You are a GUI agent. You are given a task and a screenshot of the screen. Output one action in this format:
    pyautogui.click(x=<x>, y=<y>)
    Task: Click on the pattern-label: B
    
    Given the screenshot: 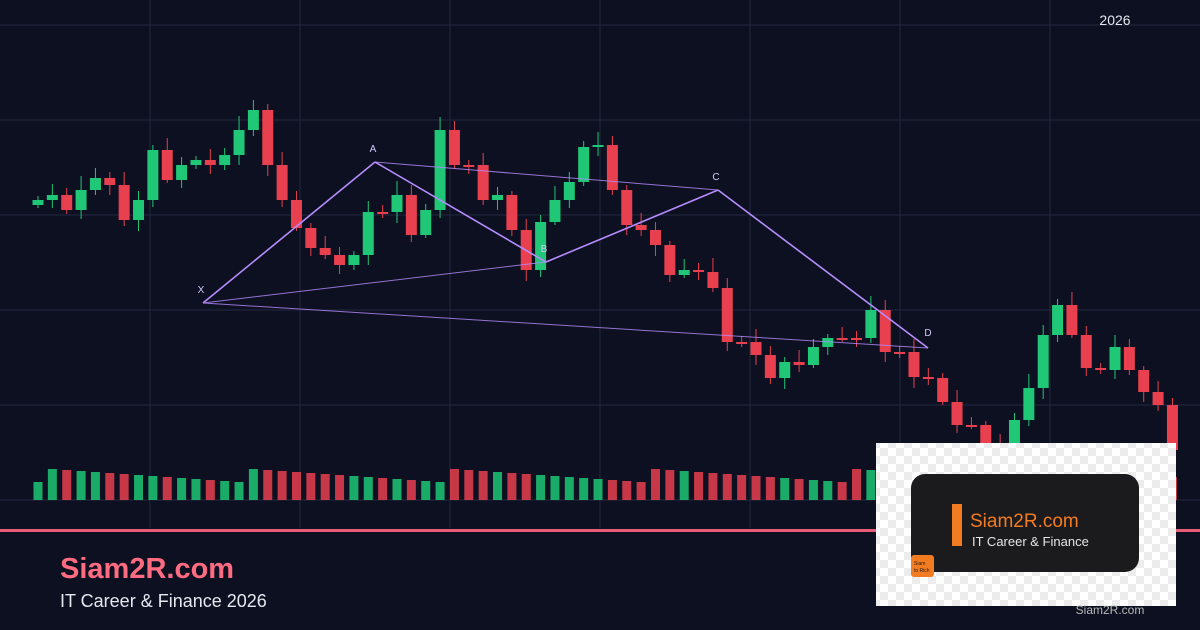 What is the action you would take?
    pyautogui.click(x=544, y=249)
    